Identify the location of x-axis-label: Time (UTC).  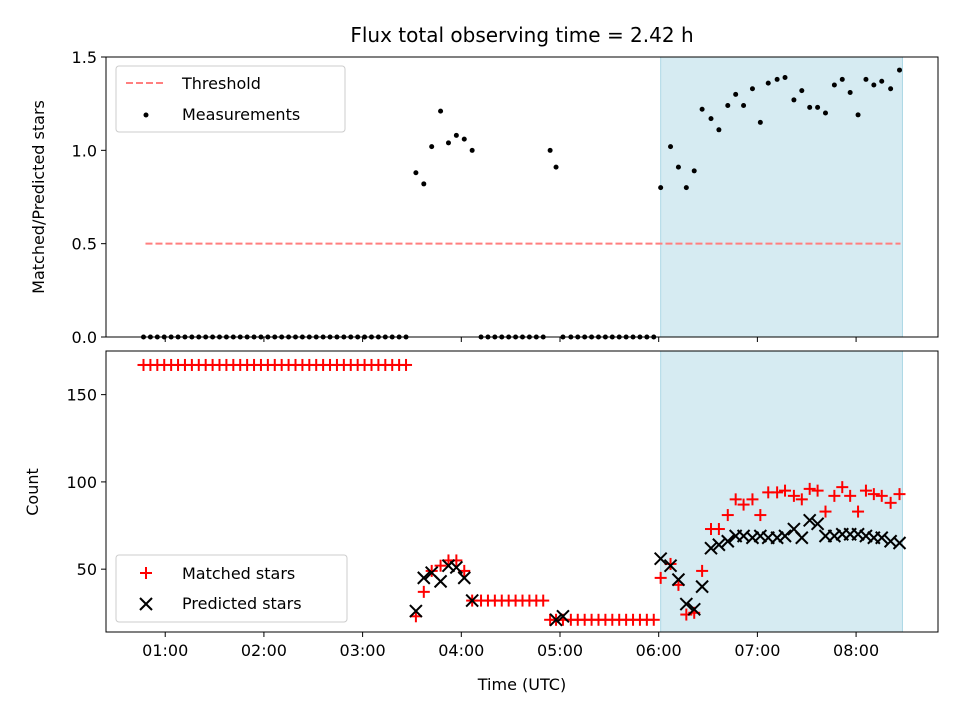
(521, 684).